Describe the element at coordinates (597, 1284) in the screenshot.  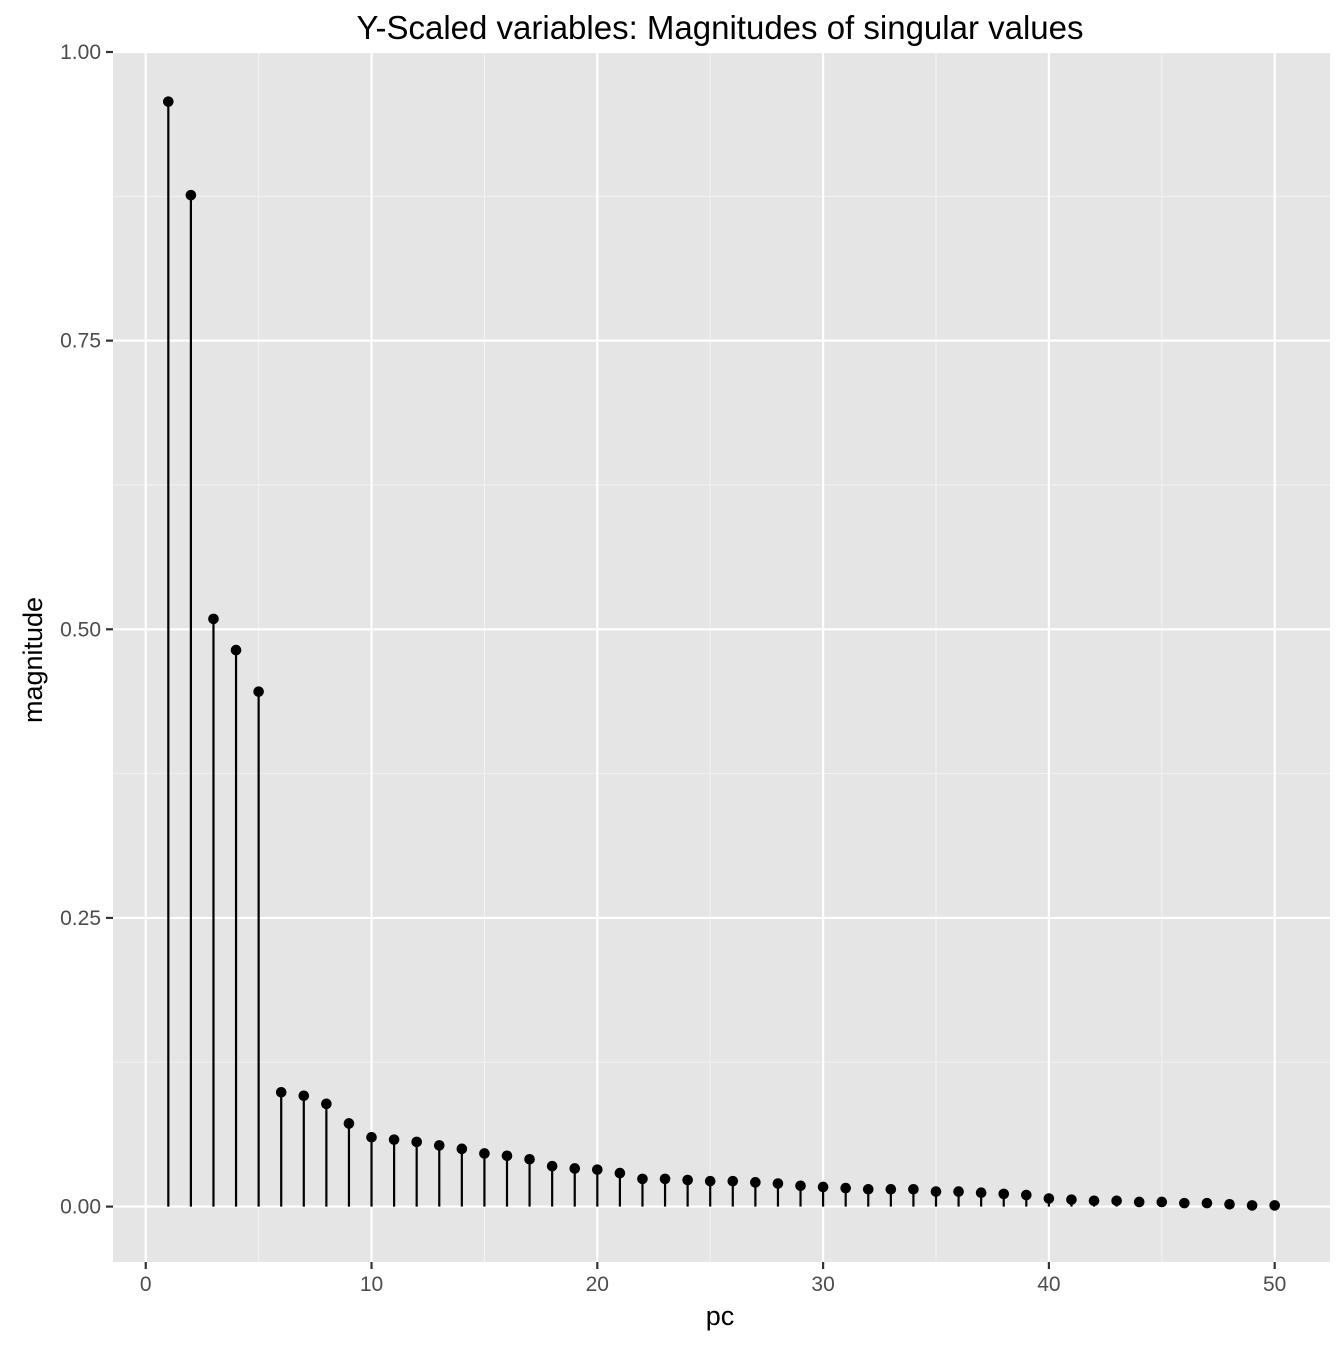
I see `x-tick-label: 20` at that location.